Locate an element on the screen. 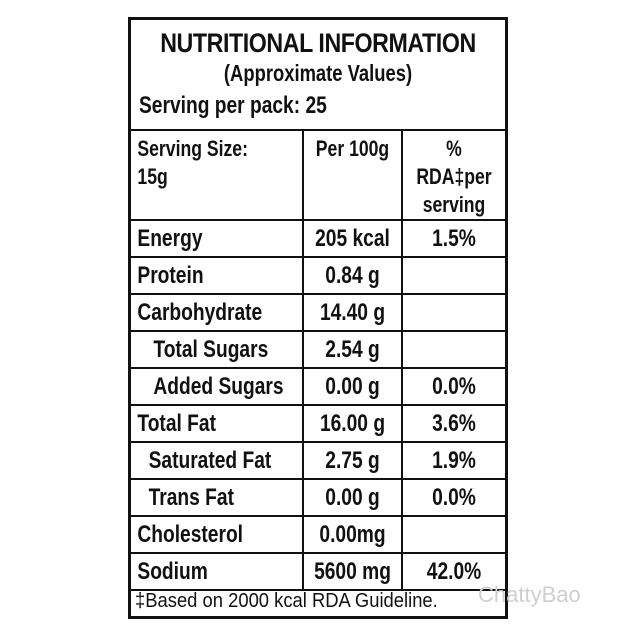 This screenshot has height=640, width=640. header-per-100g: Per 100g is located at coordinates (352, 175).